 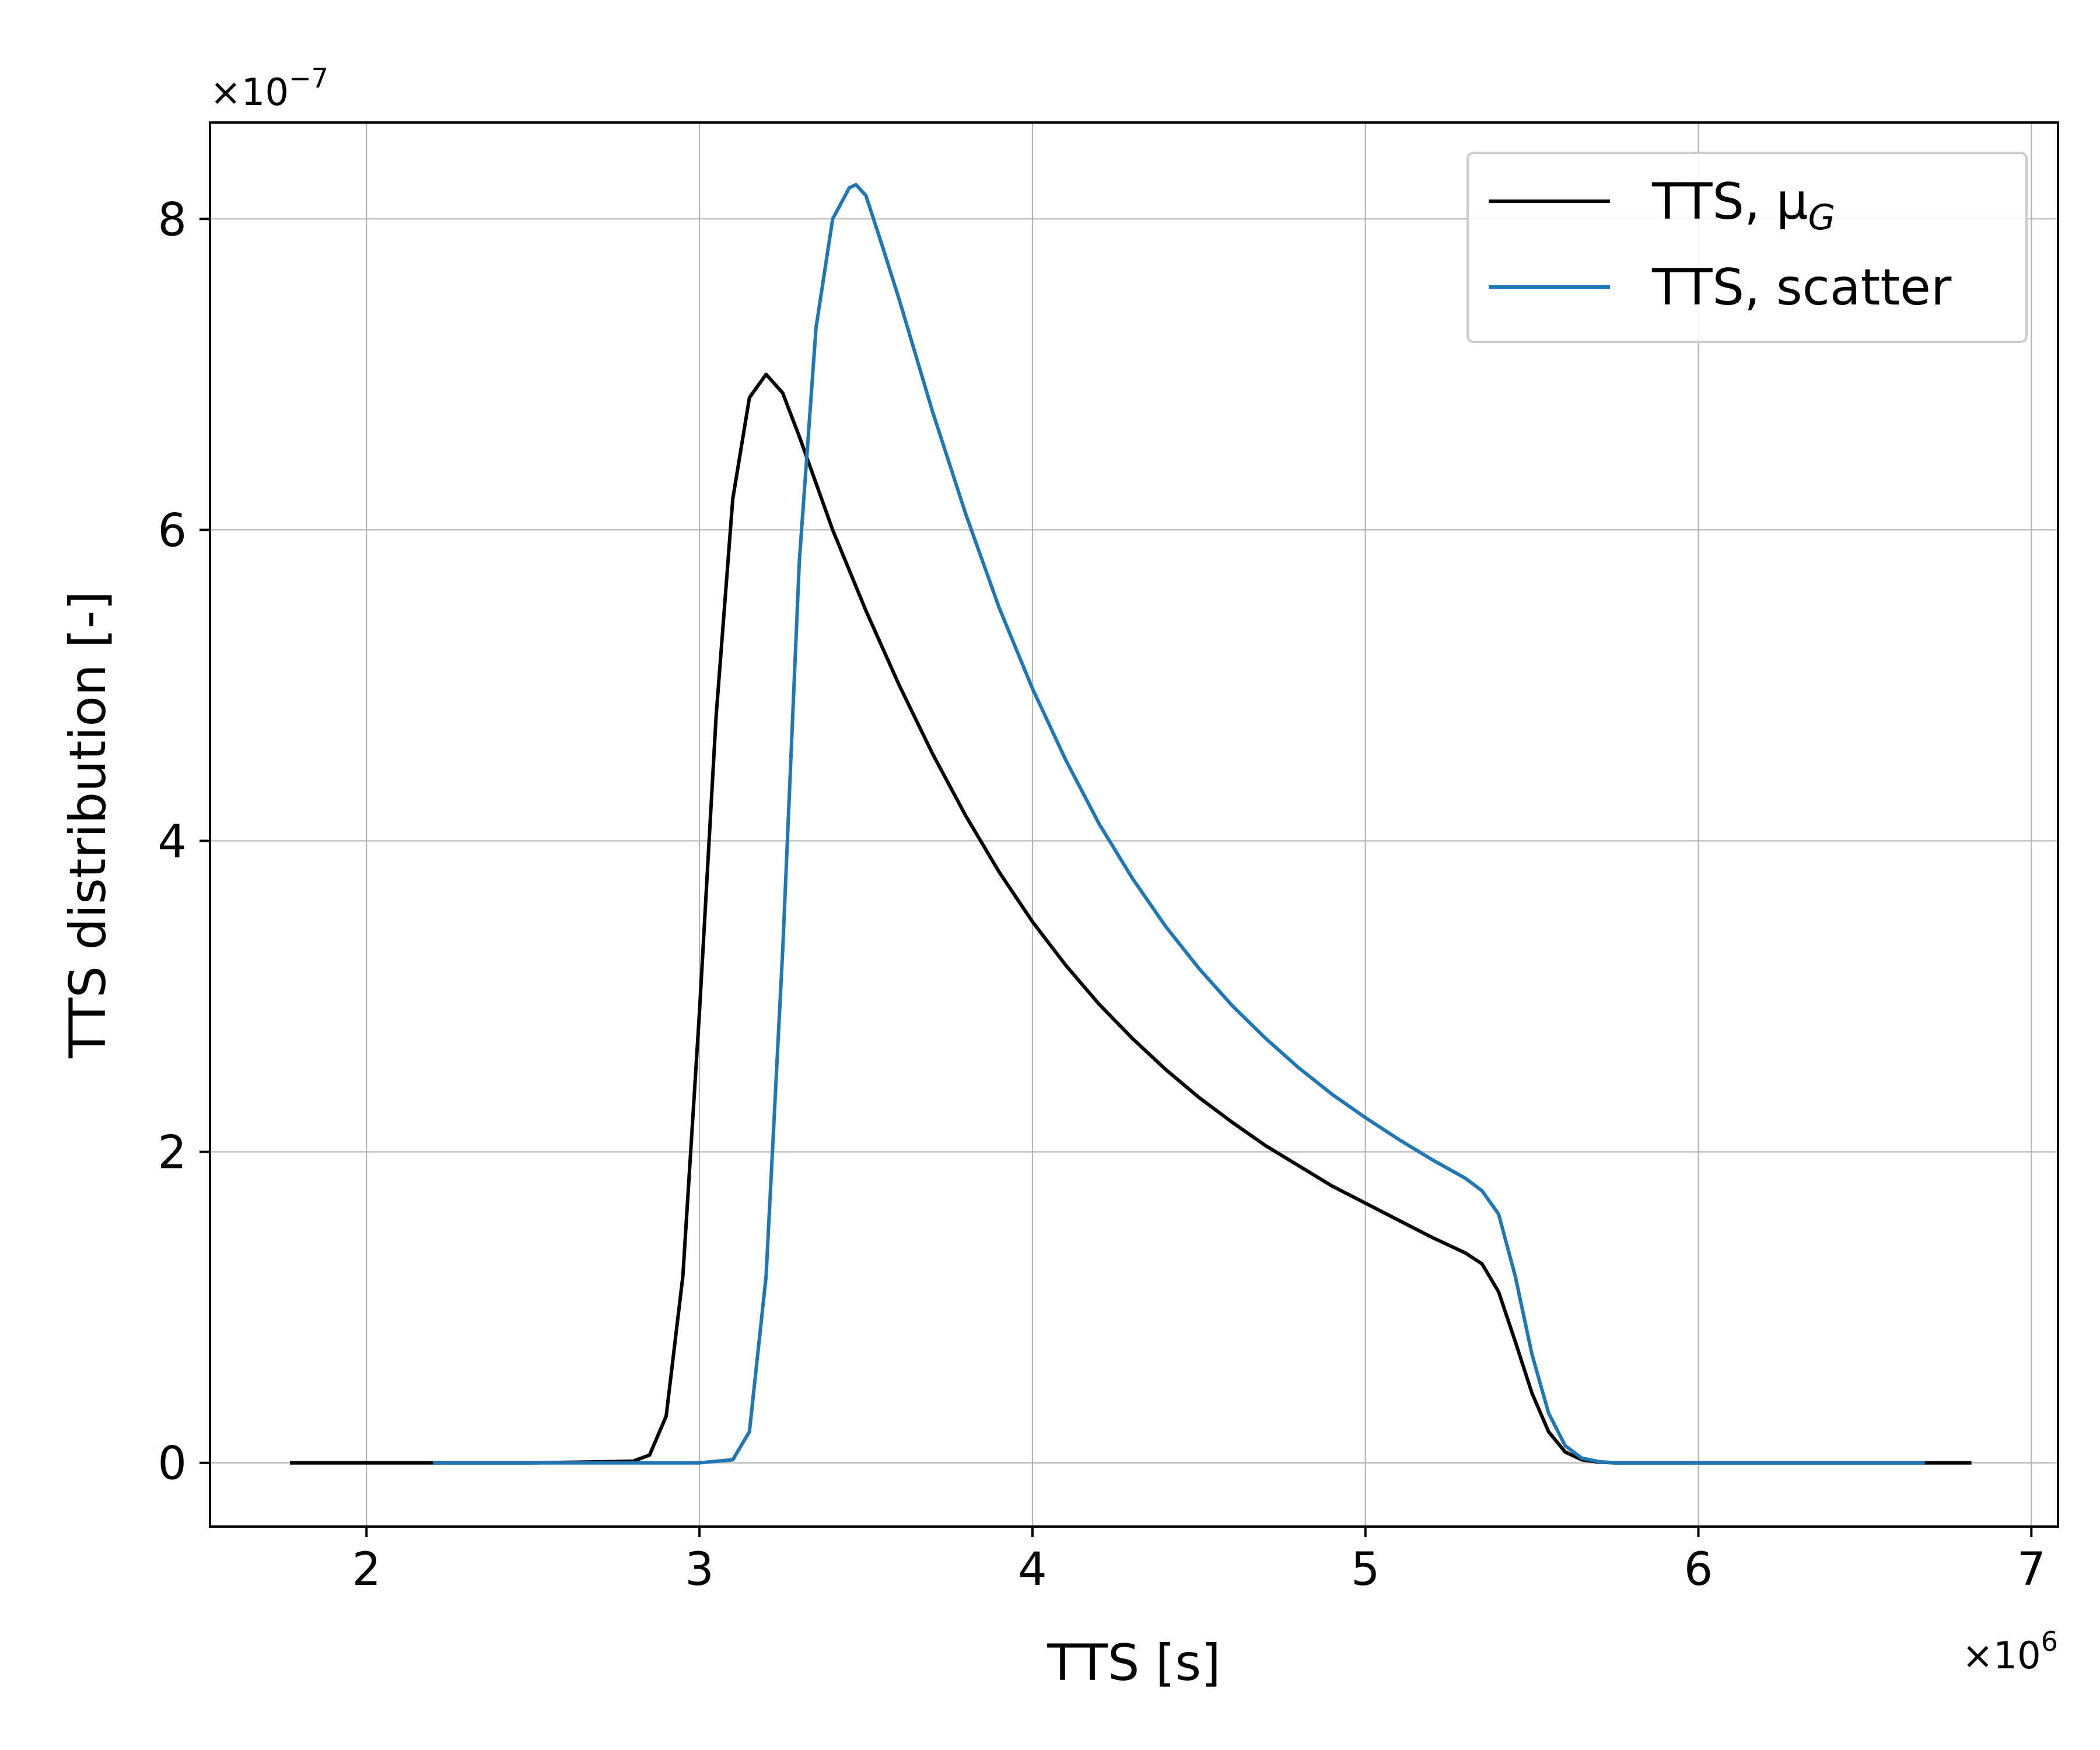 What do you see at coordinates (249, 92) in the screenshot?
I see `y-scale-base: ×10` at bounding box center [249, 92].